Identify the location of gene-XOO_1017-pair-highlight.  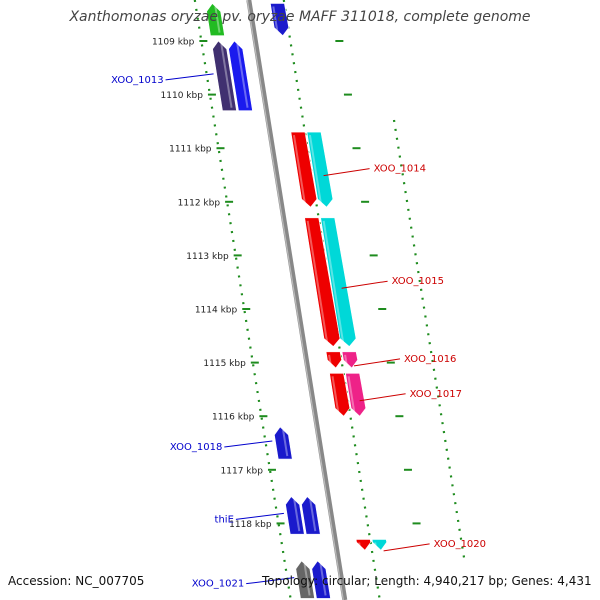
(351, 395).